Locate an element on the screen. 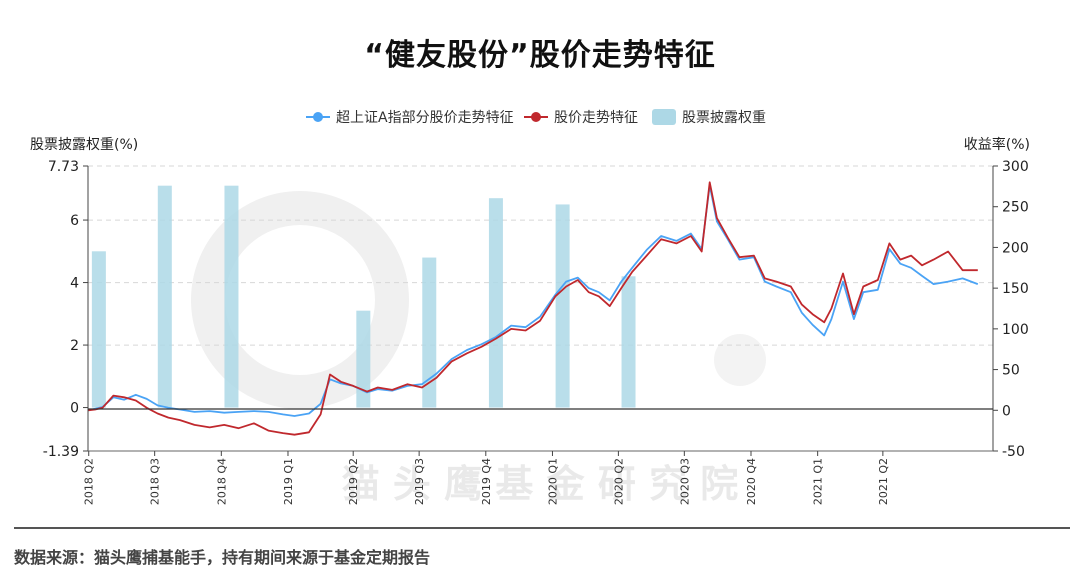 The width and height of the screenshot is (1080, 578). x-tick-label: 2018 Q3 is located at coordinates (155, 481).